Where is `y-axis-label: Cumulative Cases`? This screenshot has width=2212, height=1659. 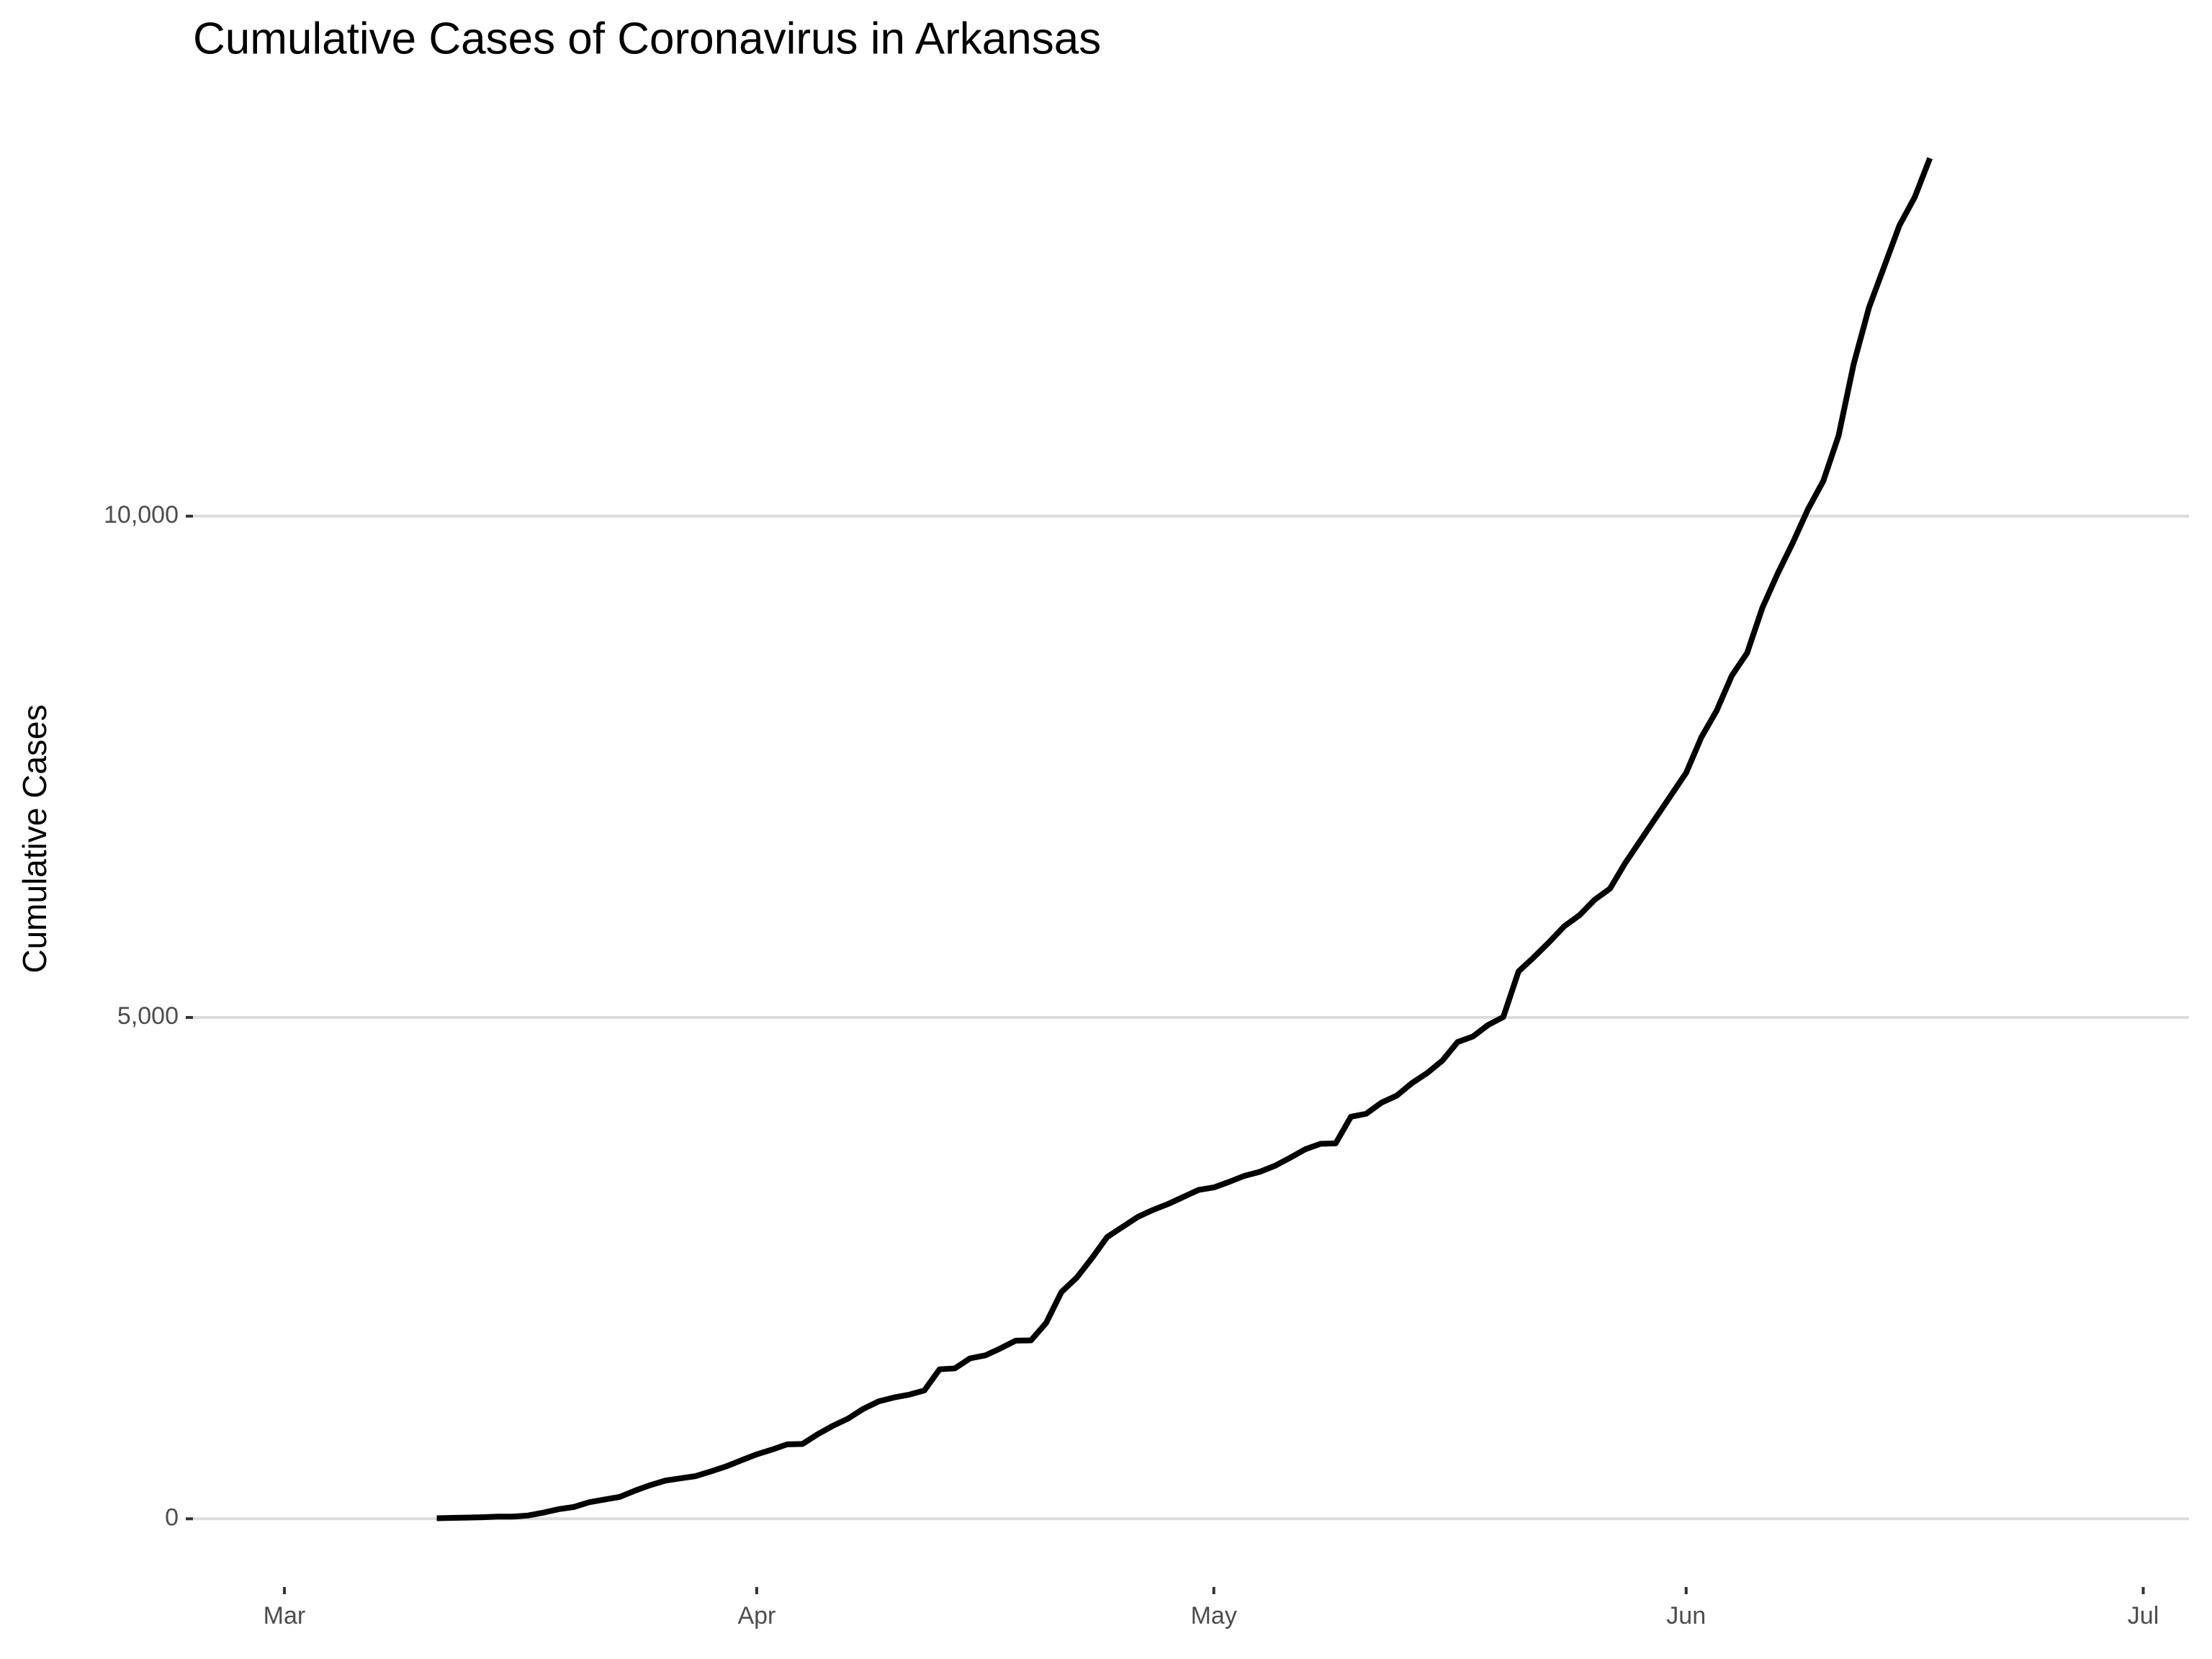 y-axis-label: Cumulative Cases is located at coordinates (34, 838).